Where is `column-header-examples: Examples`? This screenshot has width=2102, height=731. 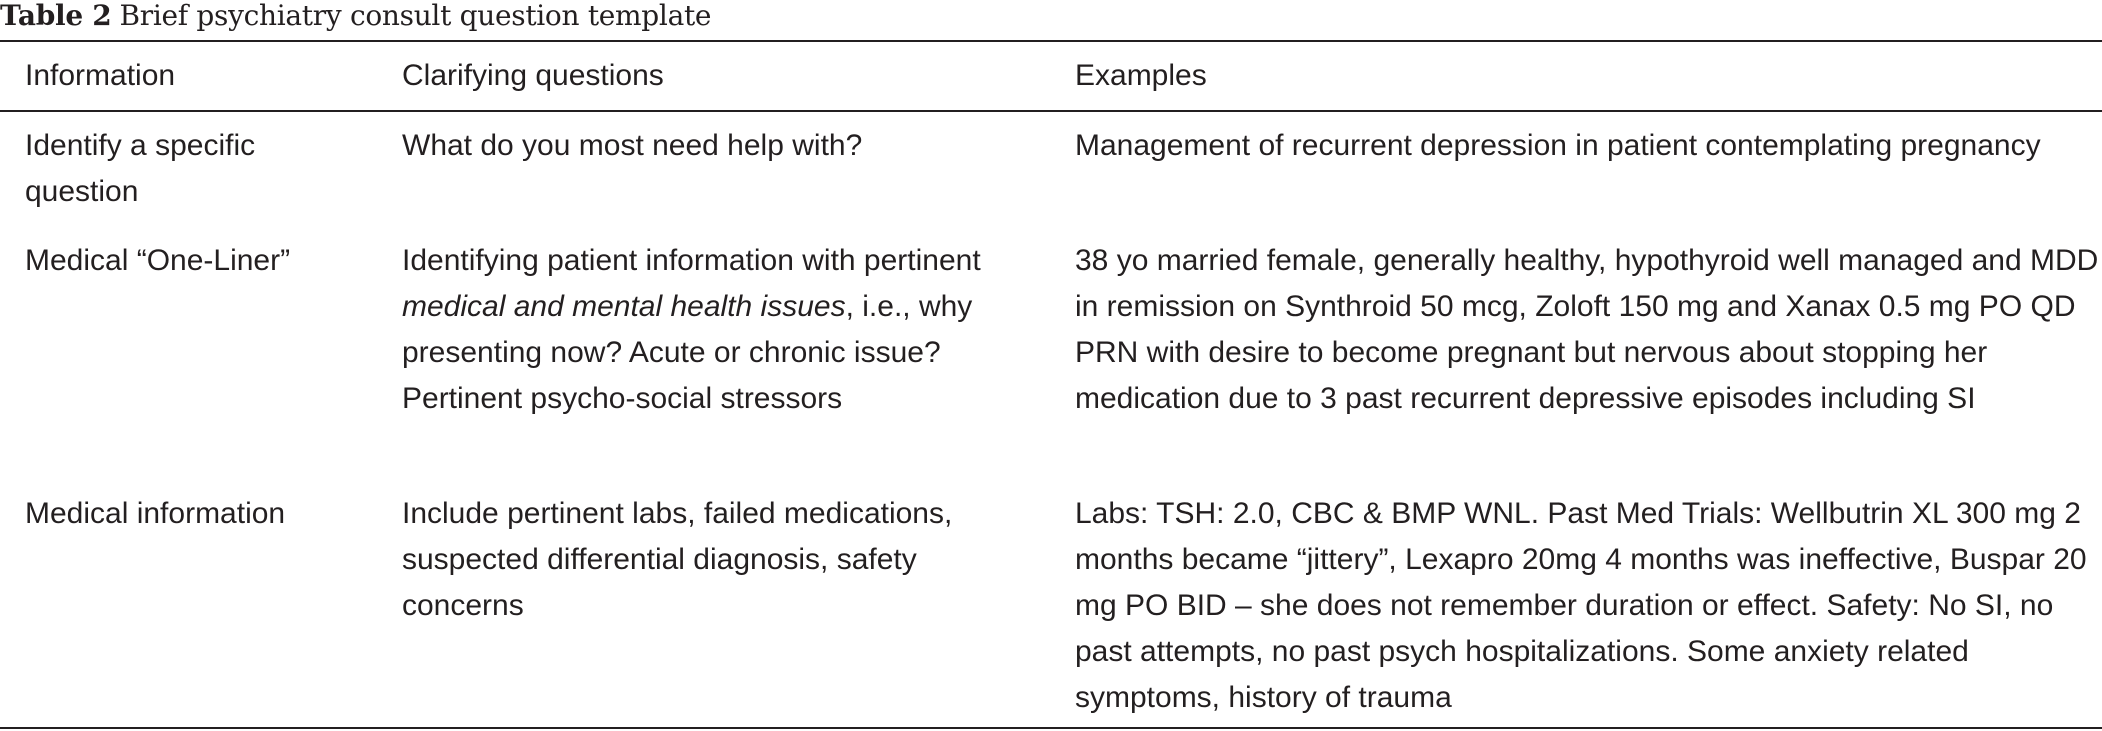 column-header-examples: Examples is located at coordinates (1141, 75).